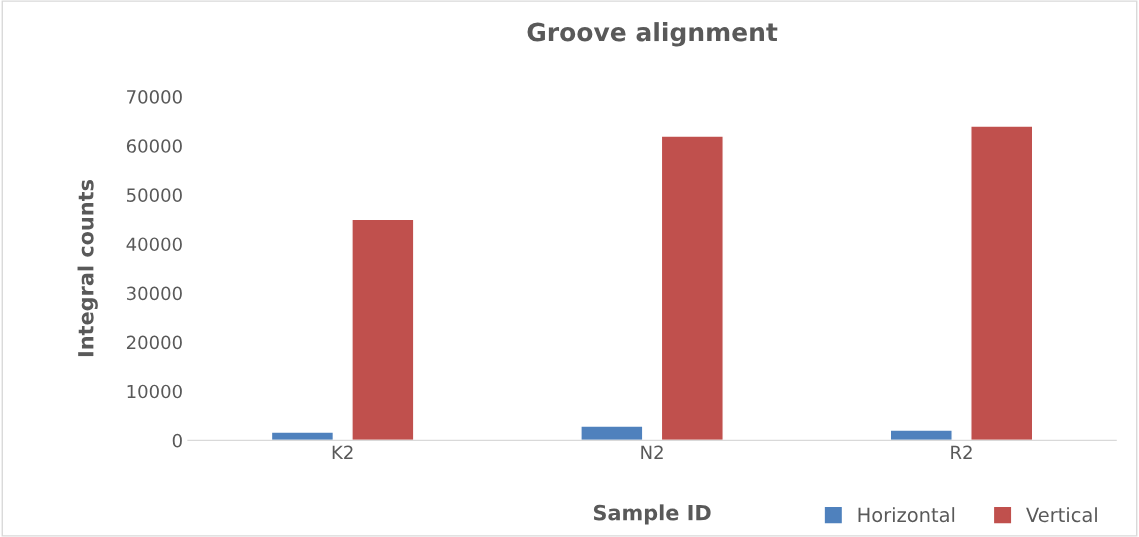  Describe the element at coordinates (154, 293) in the screenshot. I see `y-tick-label: 30000` at that location.